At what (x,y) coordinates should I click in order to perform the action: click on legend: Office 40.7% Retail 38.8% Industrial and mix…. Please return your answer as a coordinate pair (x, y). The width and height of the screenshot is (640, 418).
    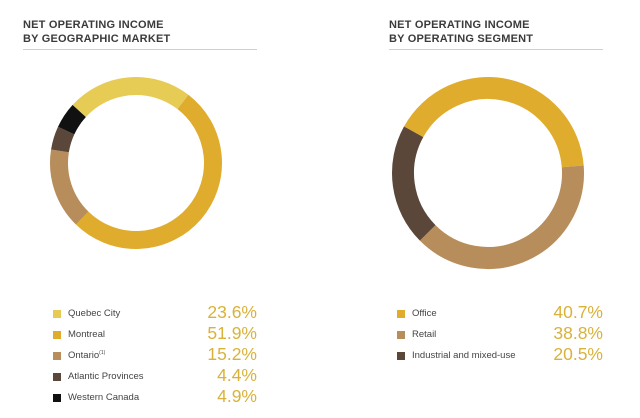
    Looking at the image, I should click on (493, 333).